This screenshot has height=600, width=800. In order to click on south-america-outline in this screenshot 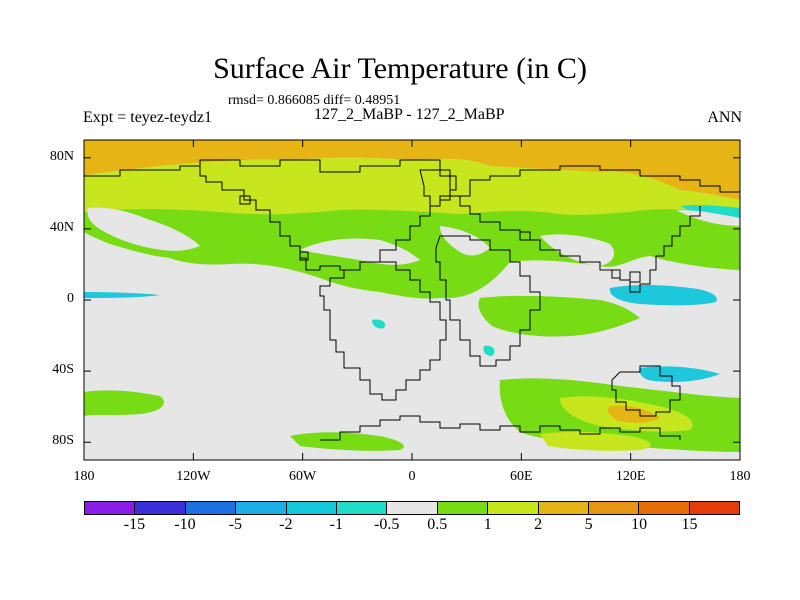, I will do `click(383, 331)`.